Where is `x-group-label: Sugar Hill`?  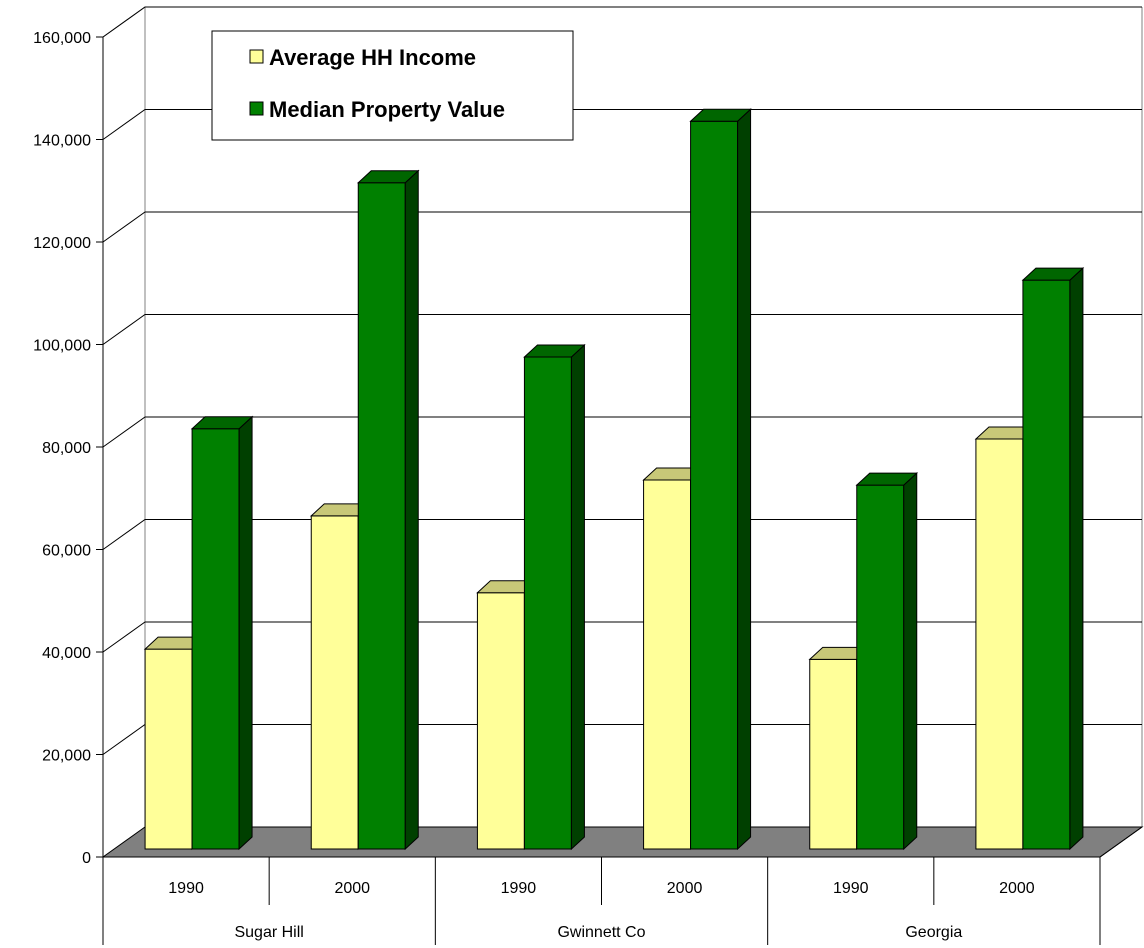
x-group-label: Sugar Hill is located at coordinates (268, 932).